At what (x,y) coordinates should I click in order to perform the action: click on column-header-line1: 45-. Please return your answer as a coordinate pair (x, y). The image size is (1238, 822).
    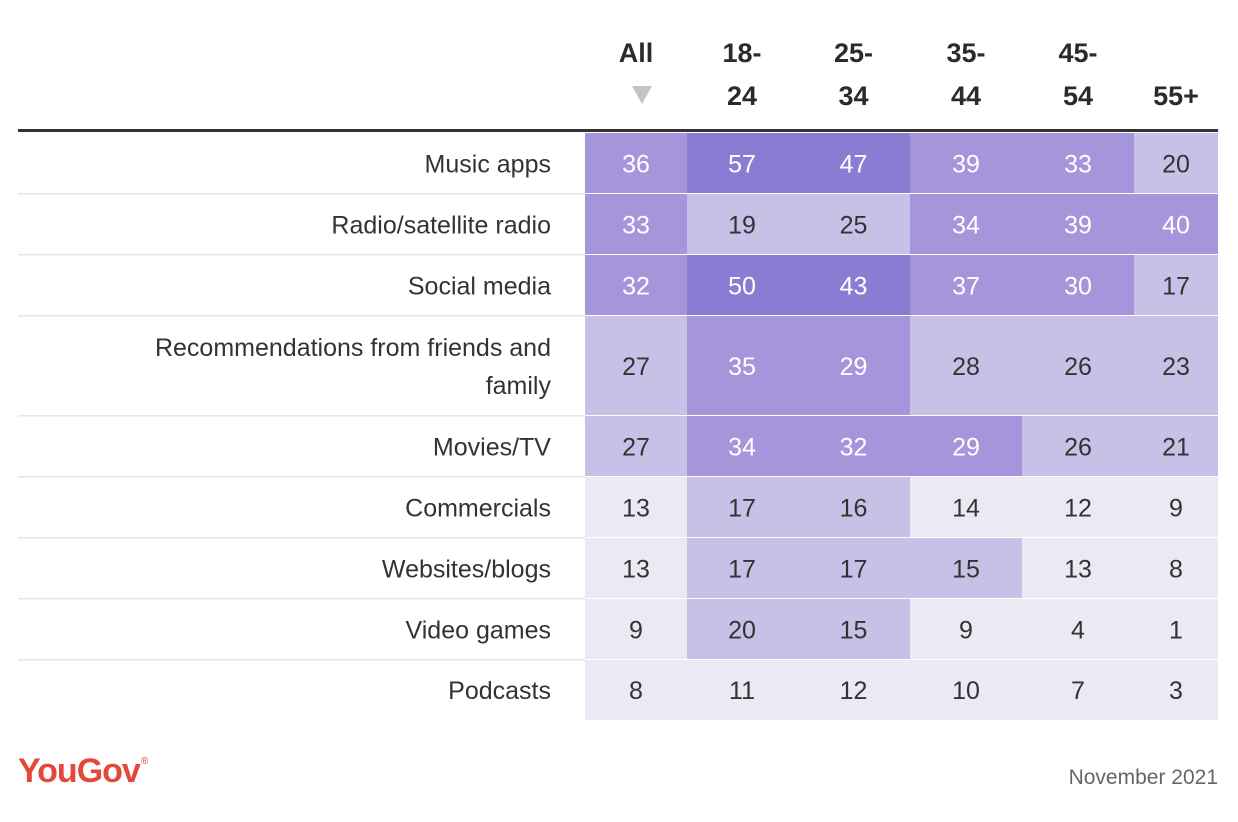
    Looking at the image, I should click on (1077, 53).